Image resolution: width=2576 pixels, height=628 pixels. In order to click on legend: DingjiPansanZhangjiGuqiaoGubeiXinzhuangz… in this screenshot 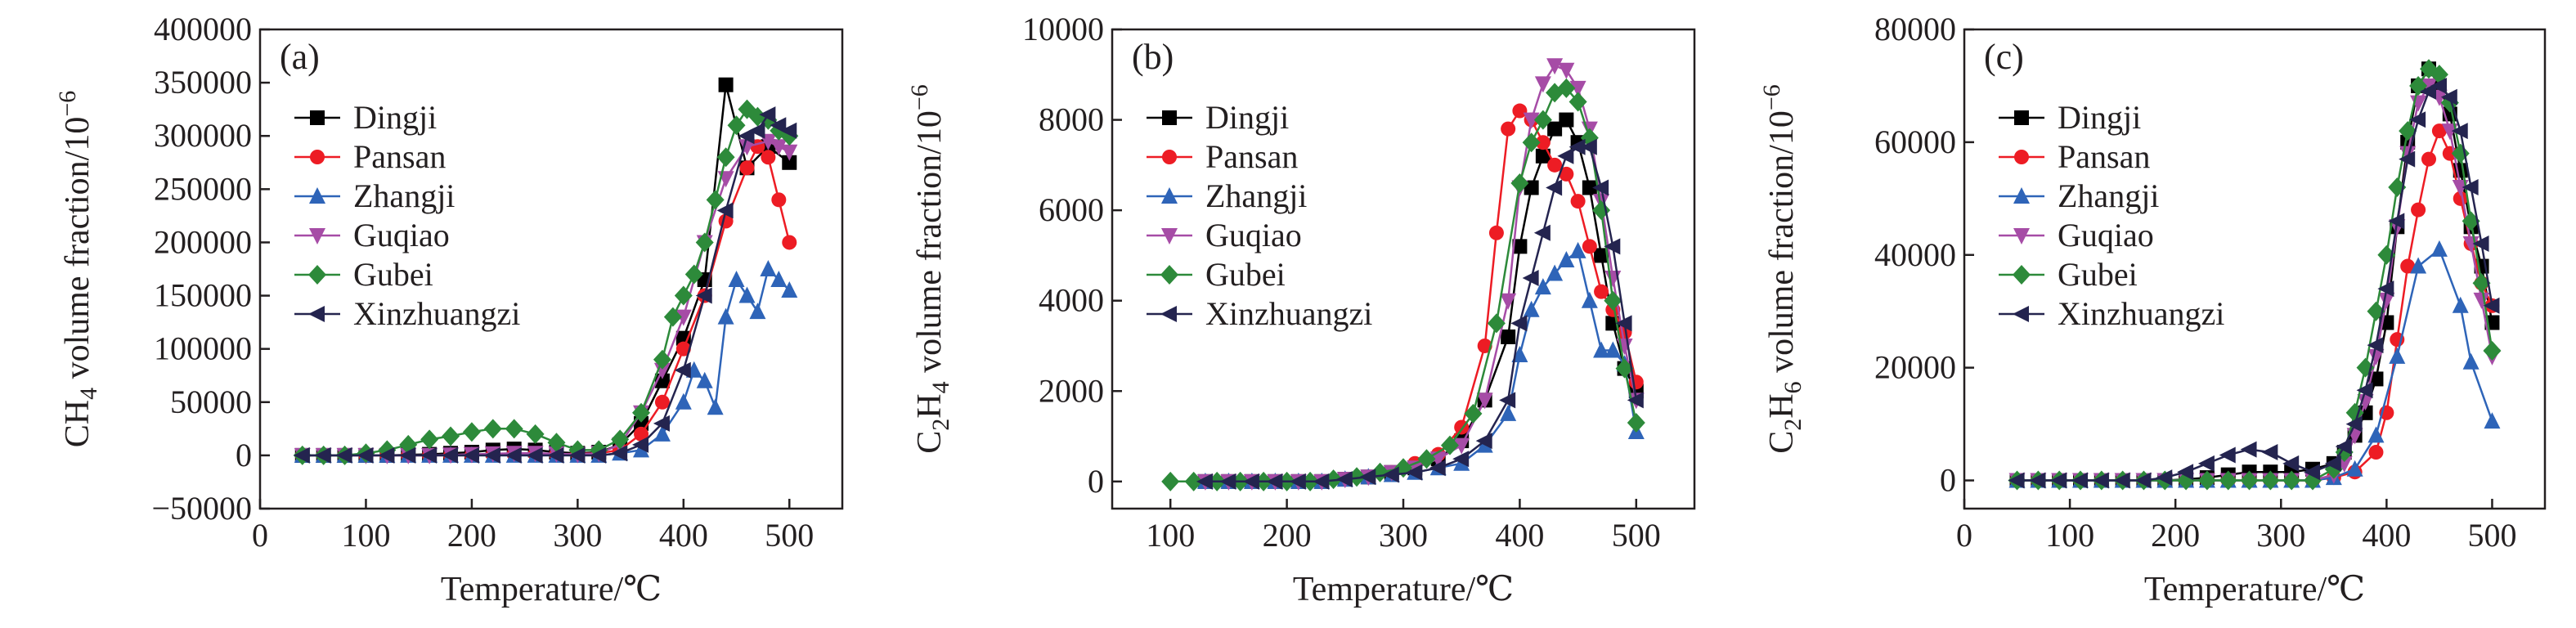, I will do `click(2111, 215)`.